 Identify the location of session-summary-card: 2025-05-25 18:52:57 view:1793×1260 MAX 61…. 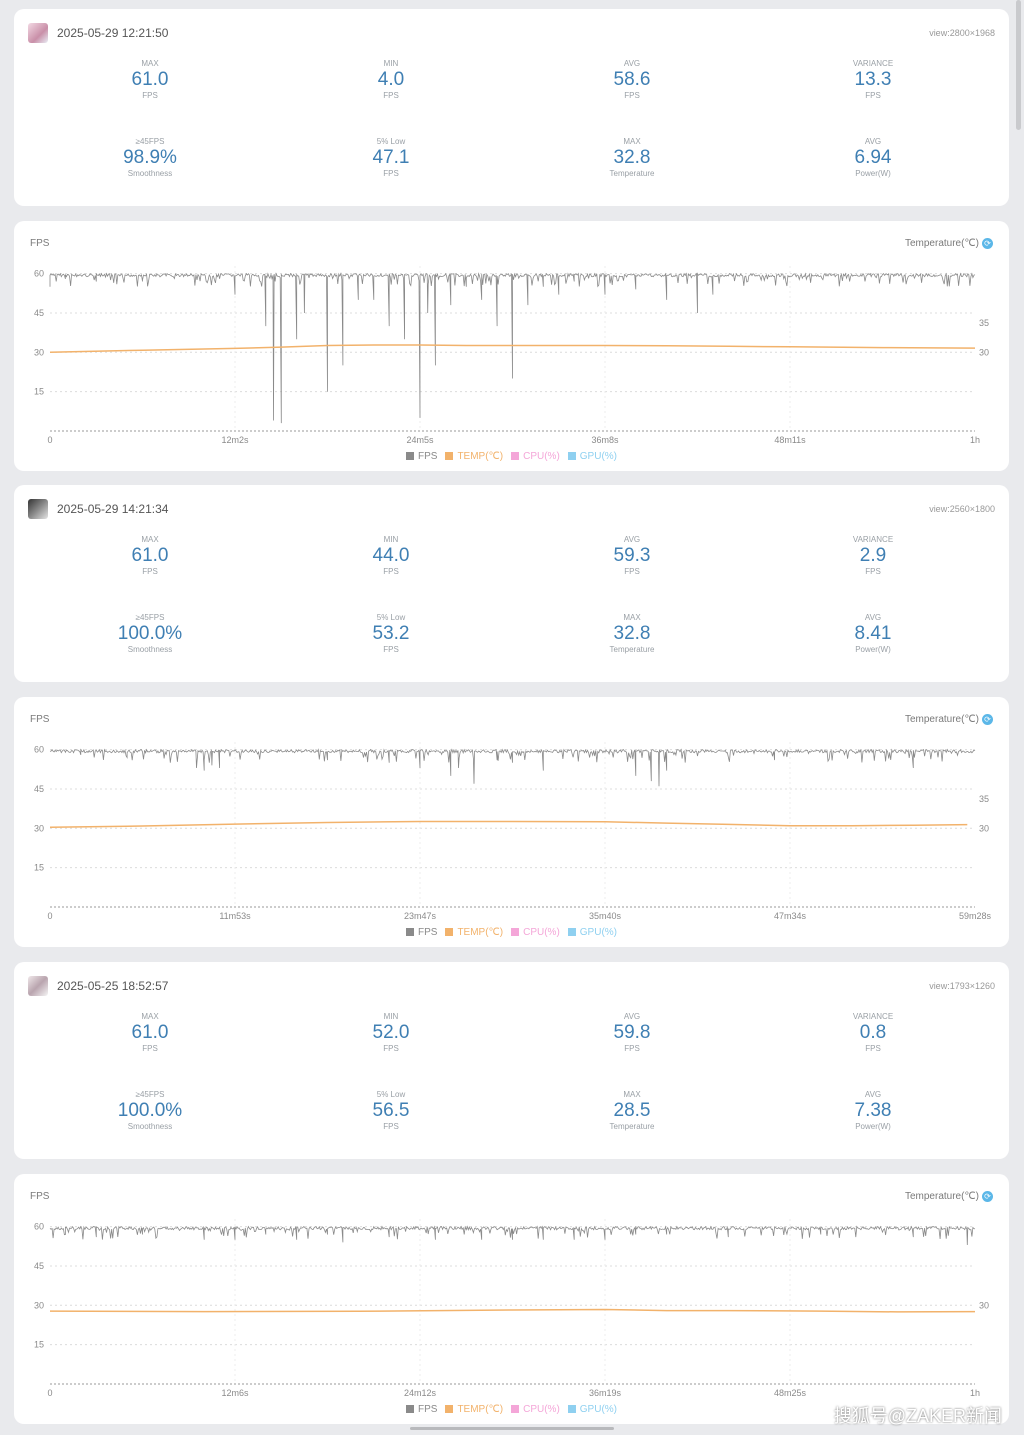
(511, 1060).